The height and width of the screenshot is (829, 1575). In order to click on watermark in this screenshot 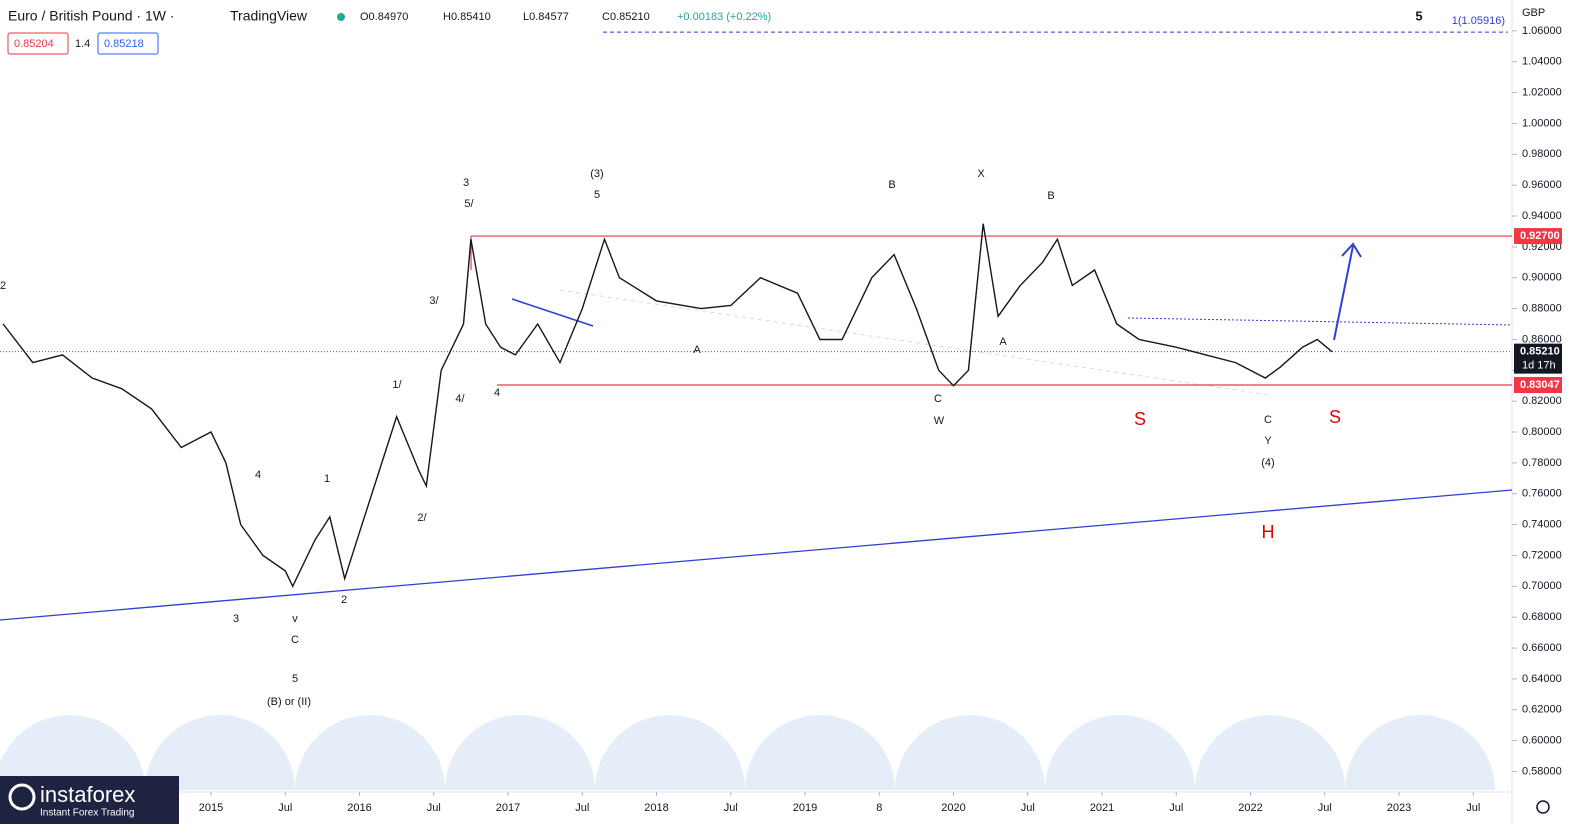, I will do `click(747, 752)`.